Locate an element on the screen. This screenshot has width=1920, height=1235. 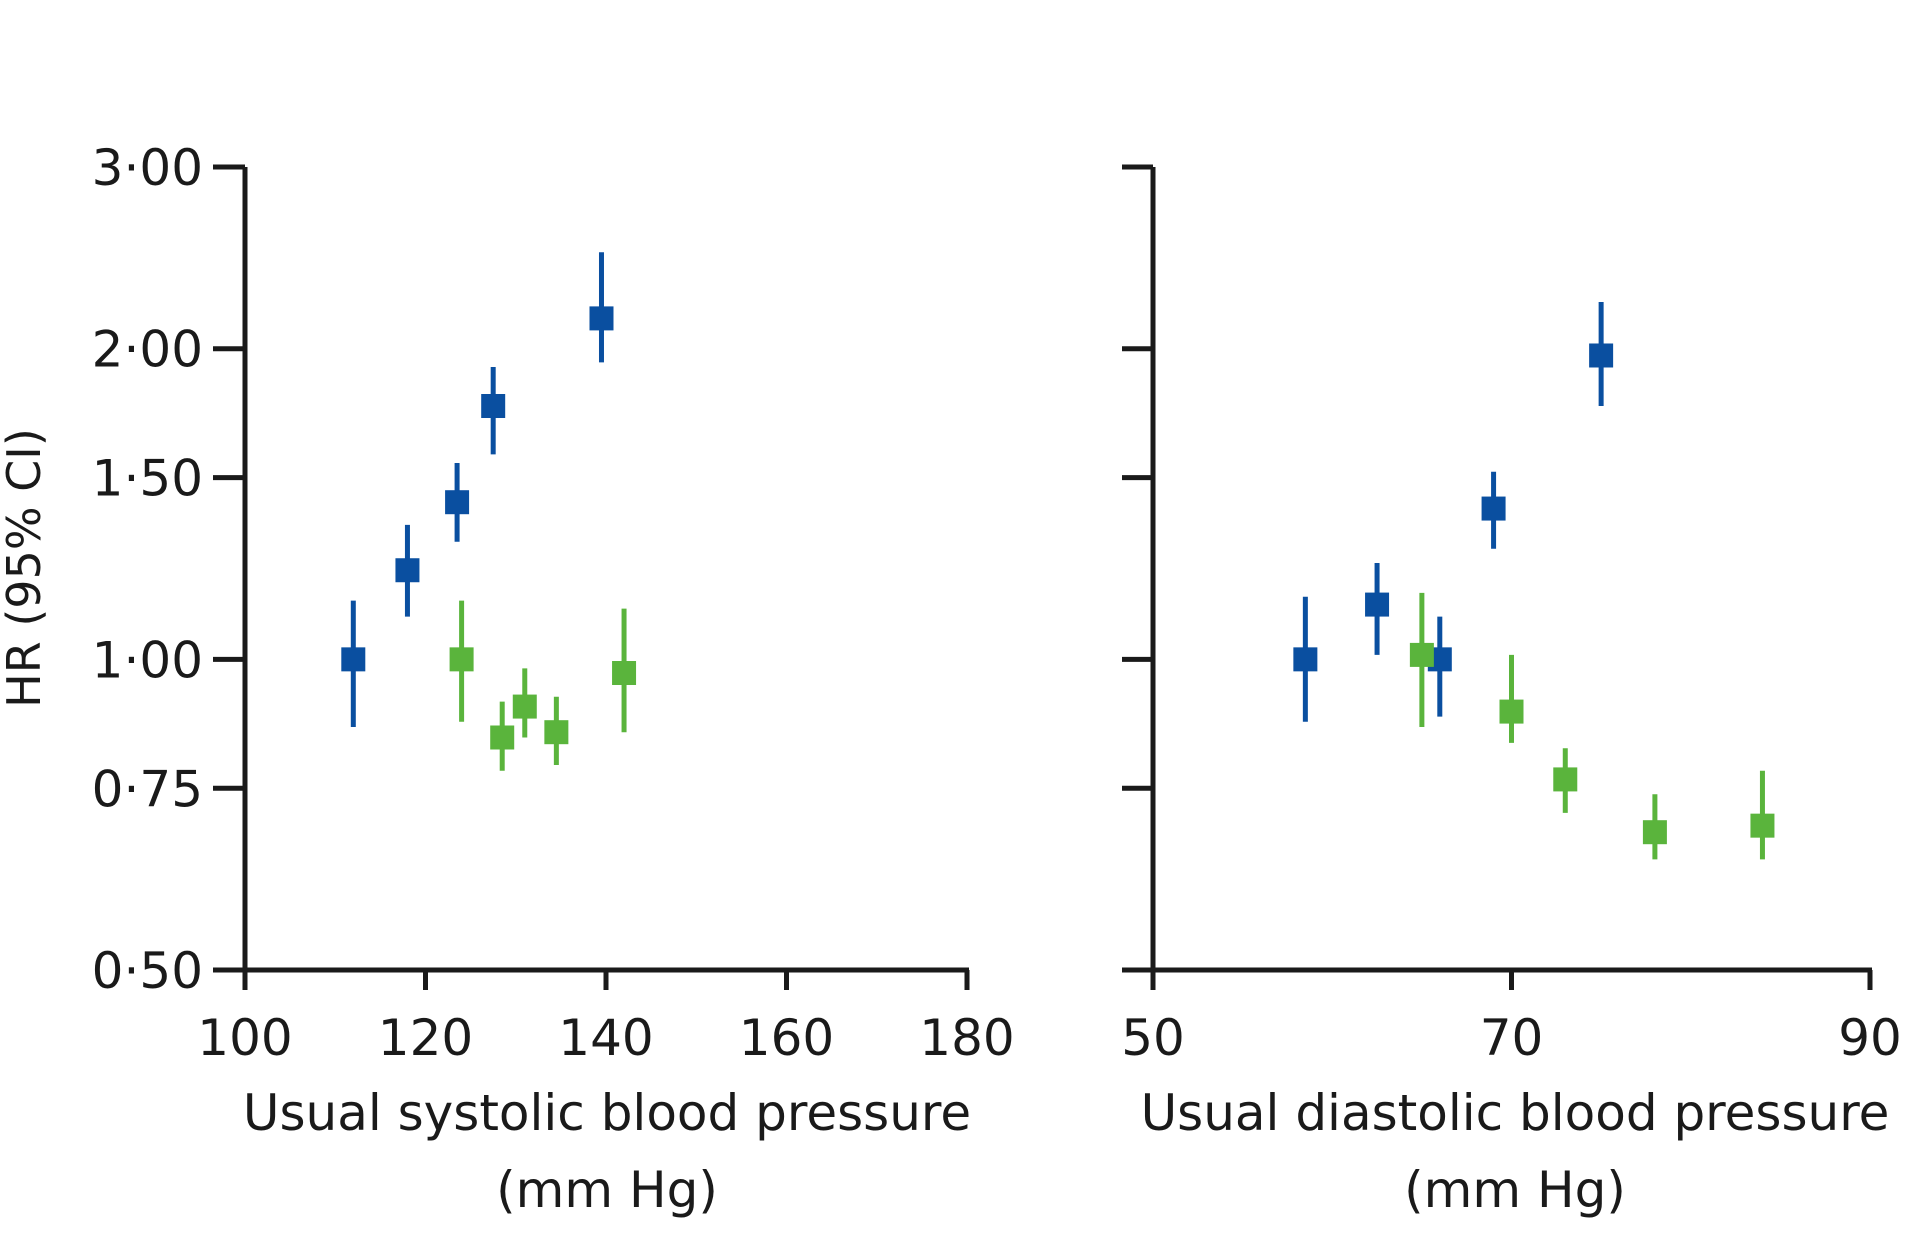
x-tick-label: 100 is located at coordinates (244, 1038).